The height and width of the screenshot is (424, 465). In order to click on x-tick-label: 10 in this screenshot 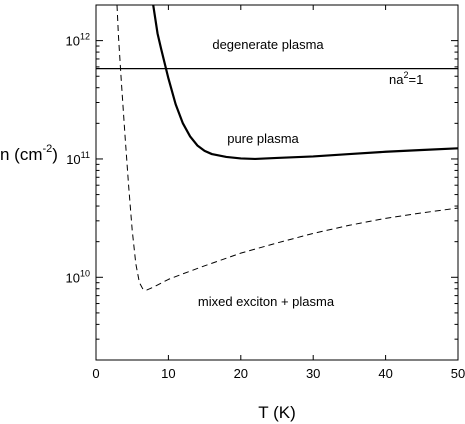, I will do `click(168, 373)`.